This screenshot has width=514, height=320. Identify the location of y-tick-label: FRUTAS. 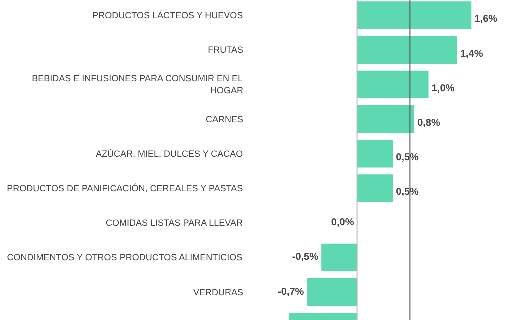
(226, 50).